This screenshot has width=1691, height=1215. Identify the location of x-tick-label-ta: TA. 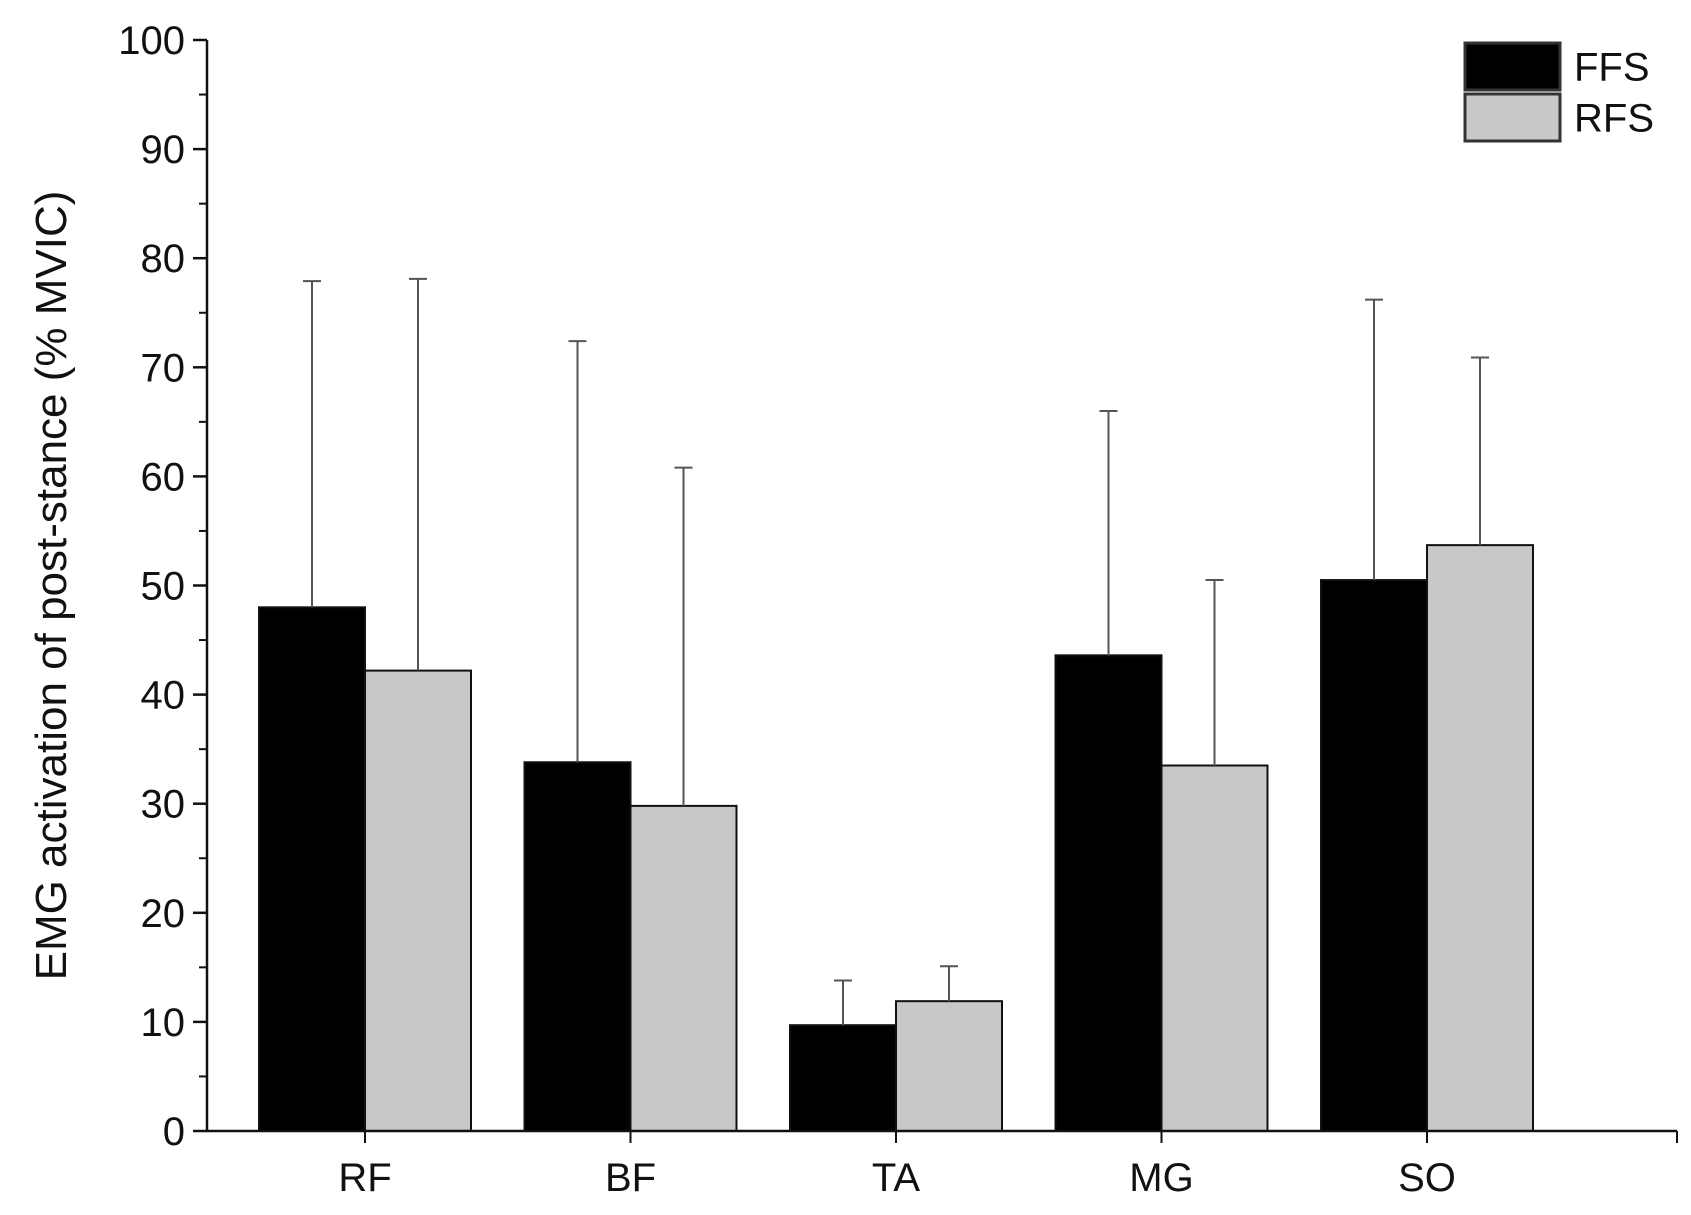
(896, 1178).